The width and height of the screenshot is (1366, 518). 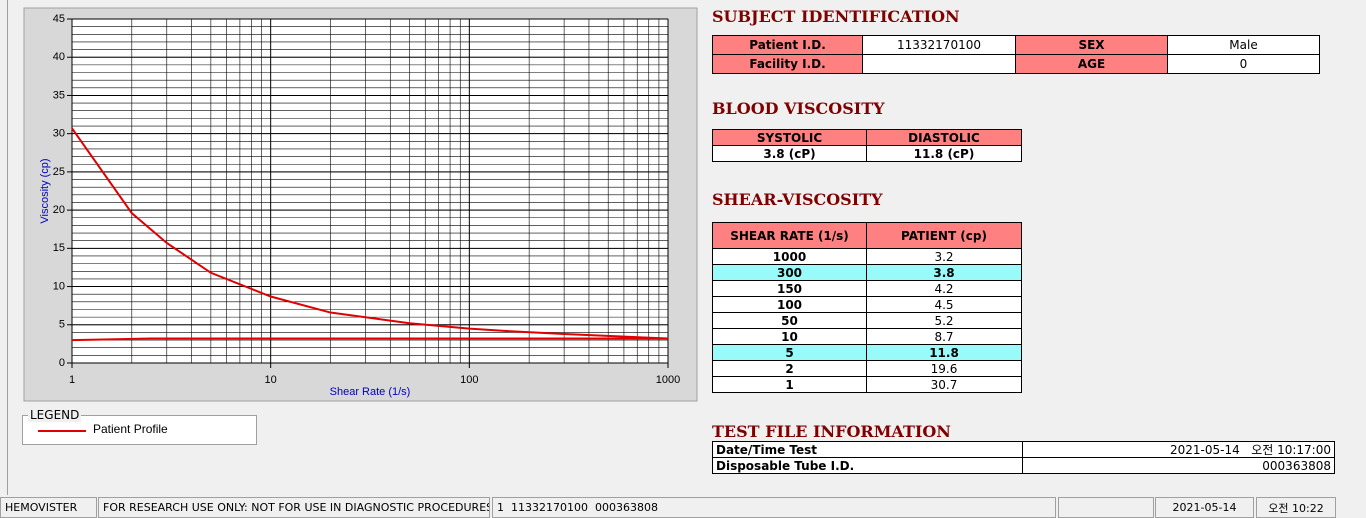 I want to click on y-axis-label: Viscosity (cp), so click(x=45, y=190).